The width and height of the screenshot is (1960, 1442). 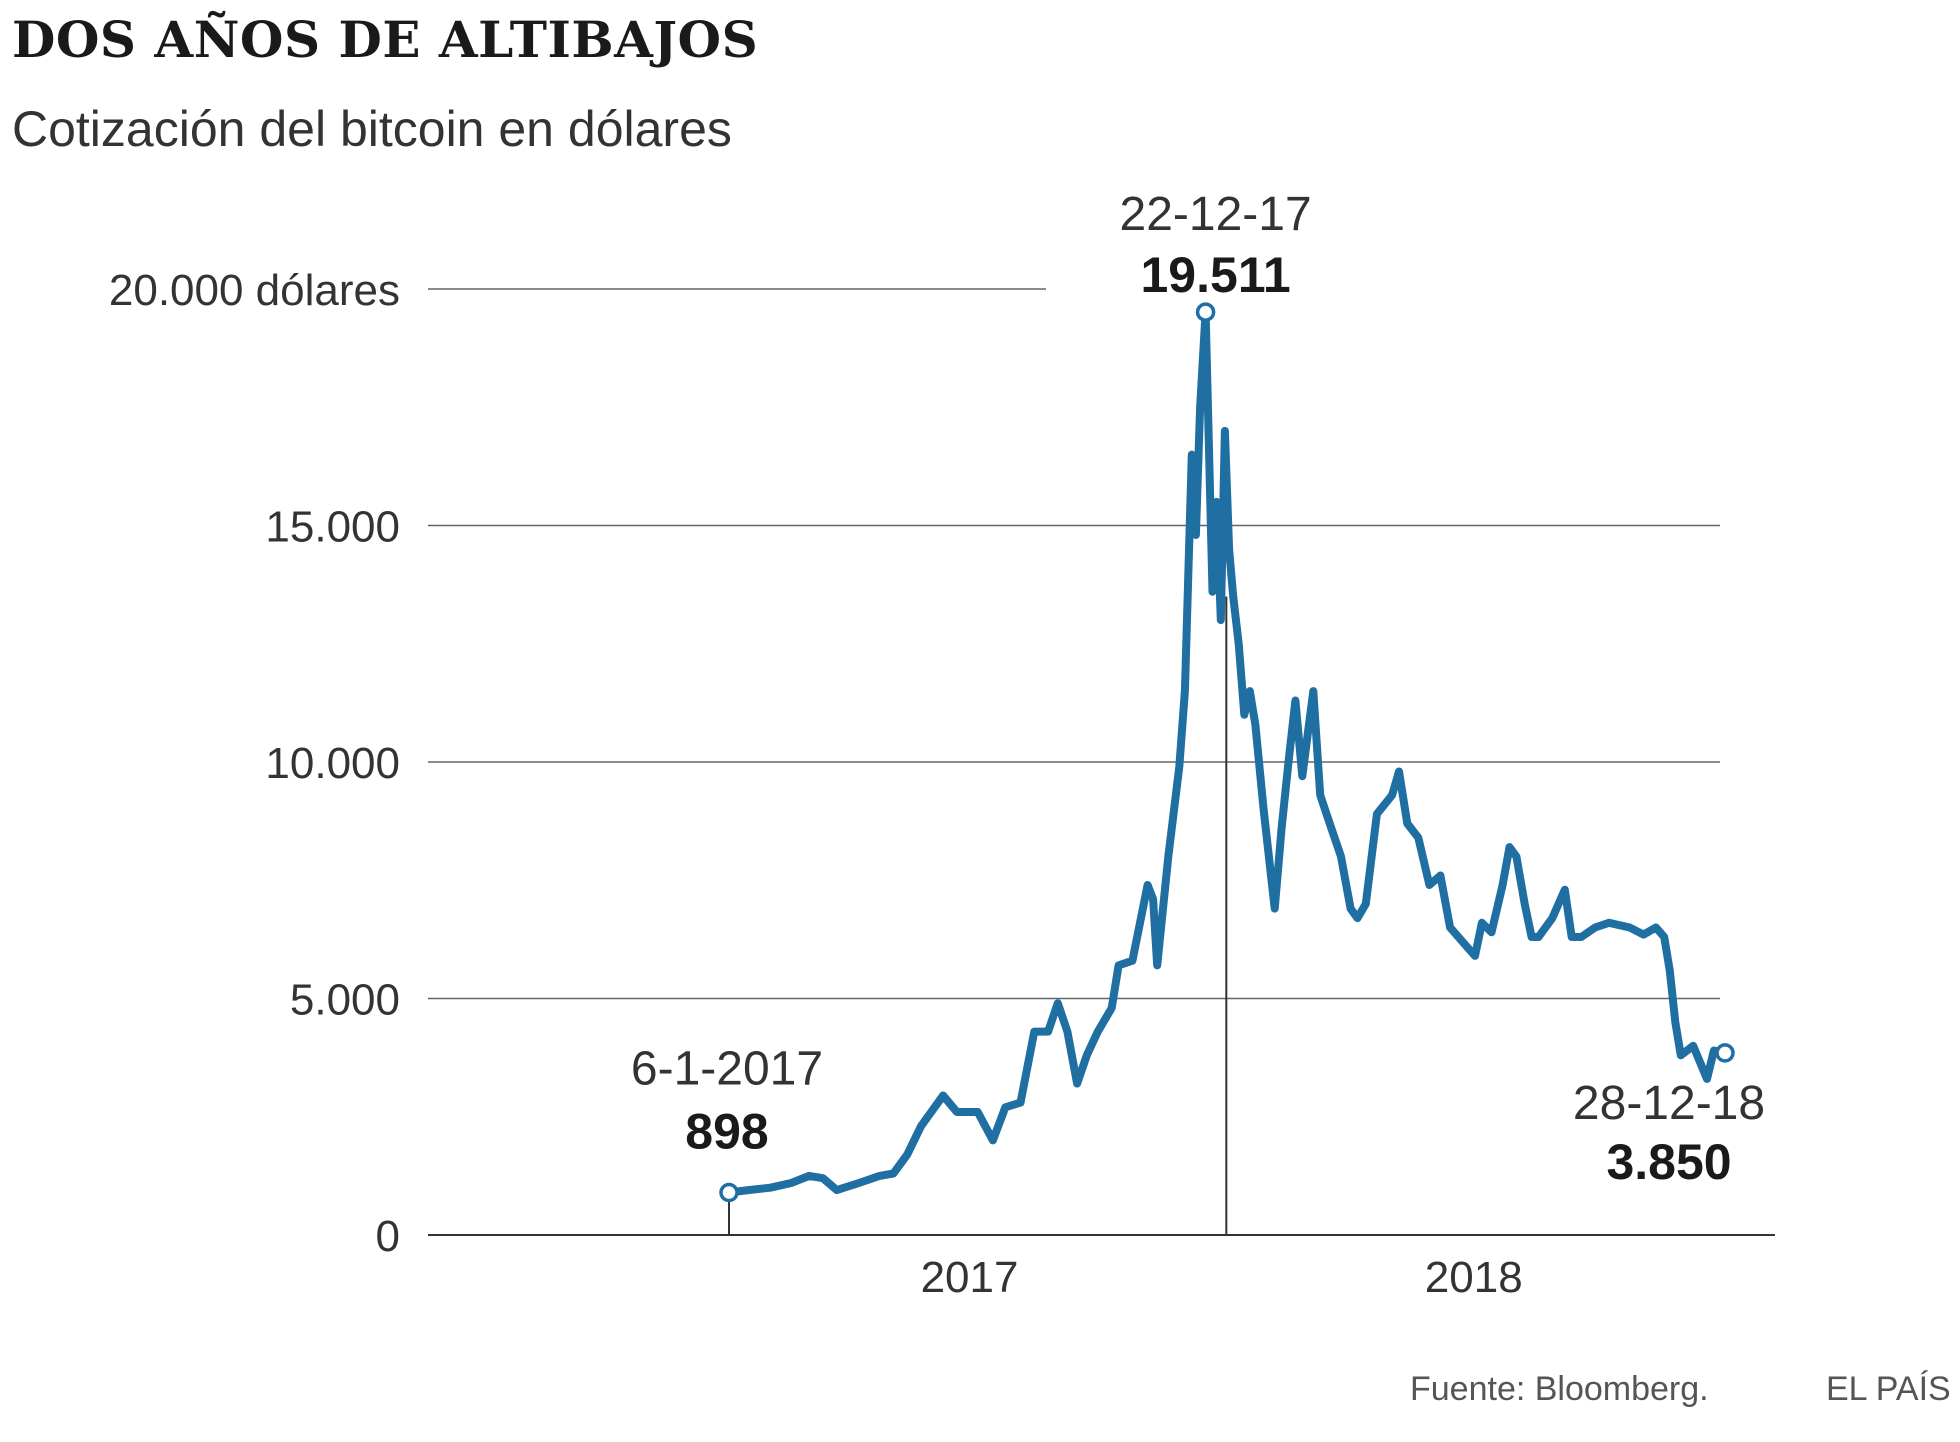 I want to click on chart-title: DOS AÑOS DE ALTIBAJOS, so click(x=385, y=39).